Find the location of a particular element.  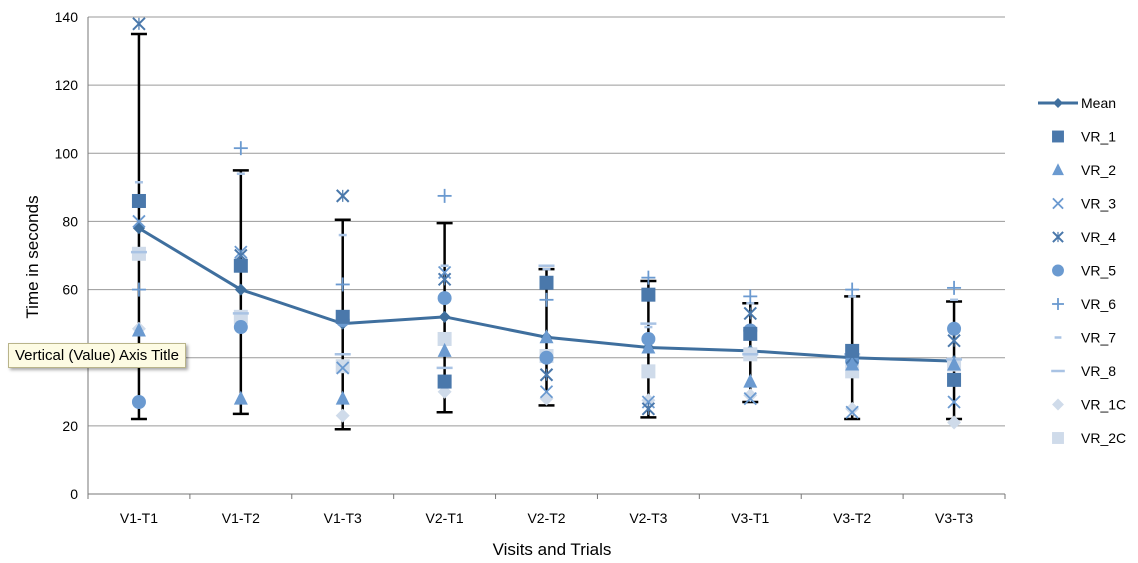

point-vr_5-v2-t1 is located at coordinates (444, 298).